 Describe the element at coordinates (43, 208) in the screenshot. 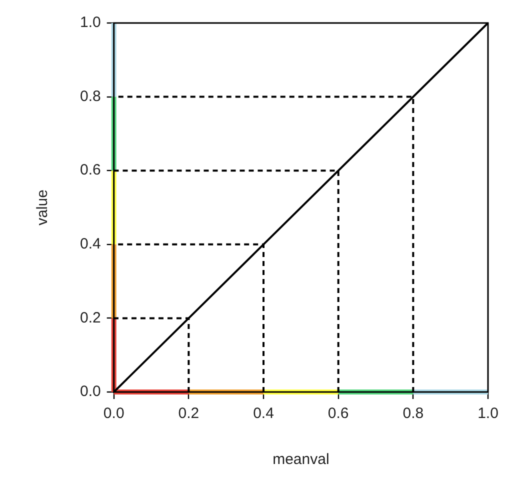

I see `y-axis-title: value` at that location.